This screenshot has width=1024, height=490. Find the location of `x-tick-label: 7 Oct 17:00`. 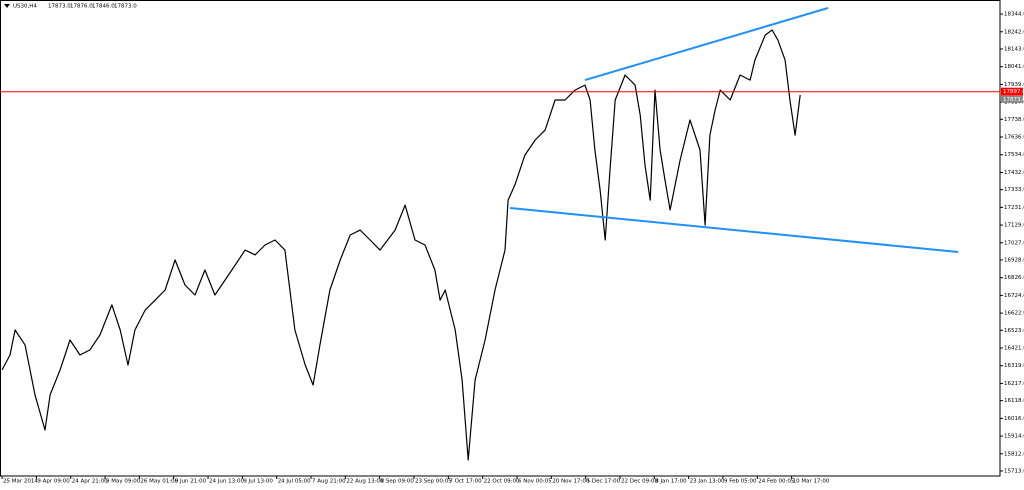

x-tick-label: 7 Oct 17:00 is located at coordinates (465, 482).